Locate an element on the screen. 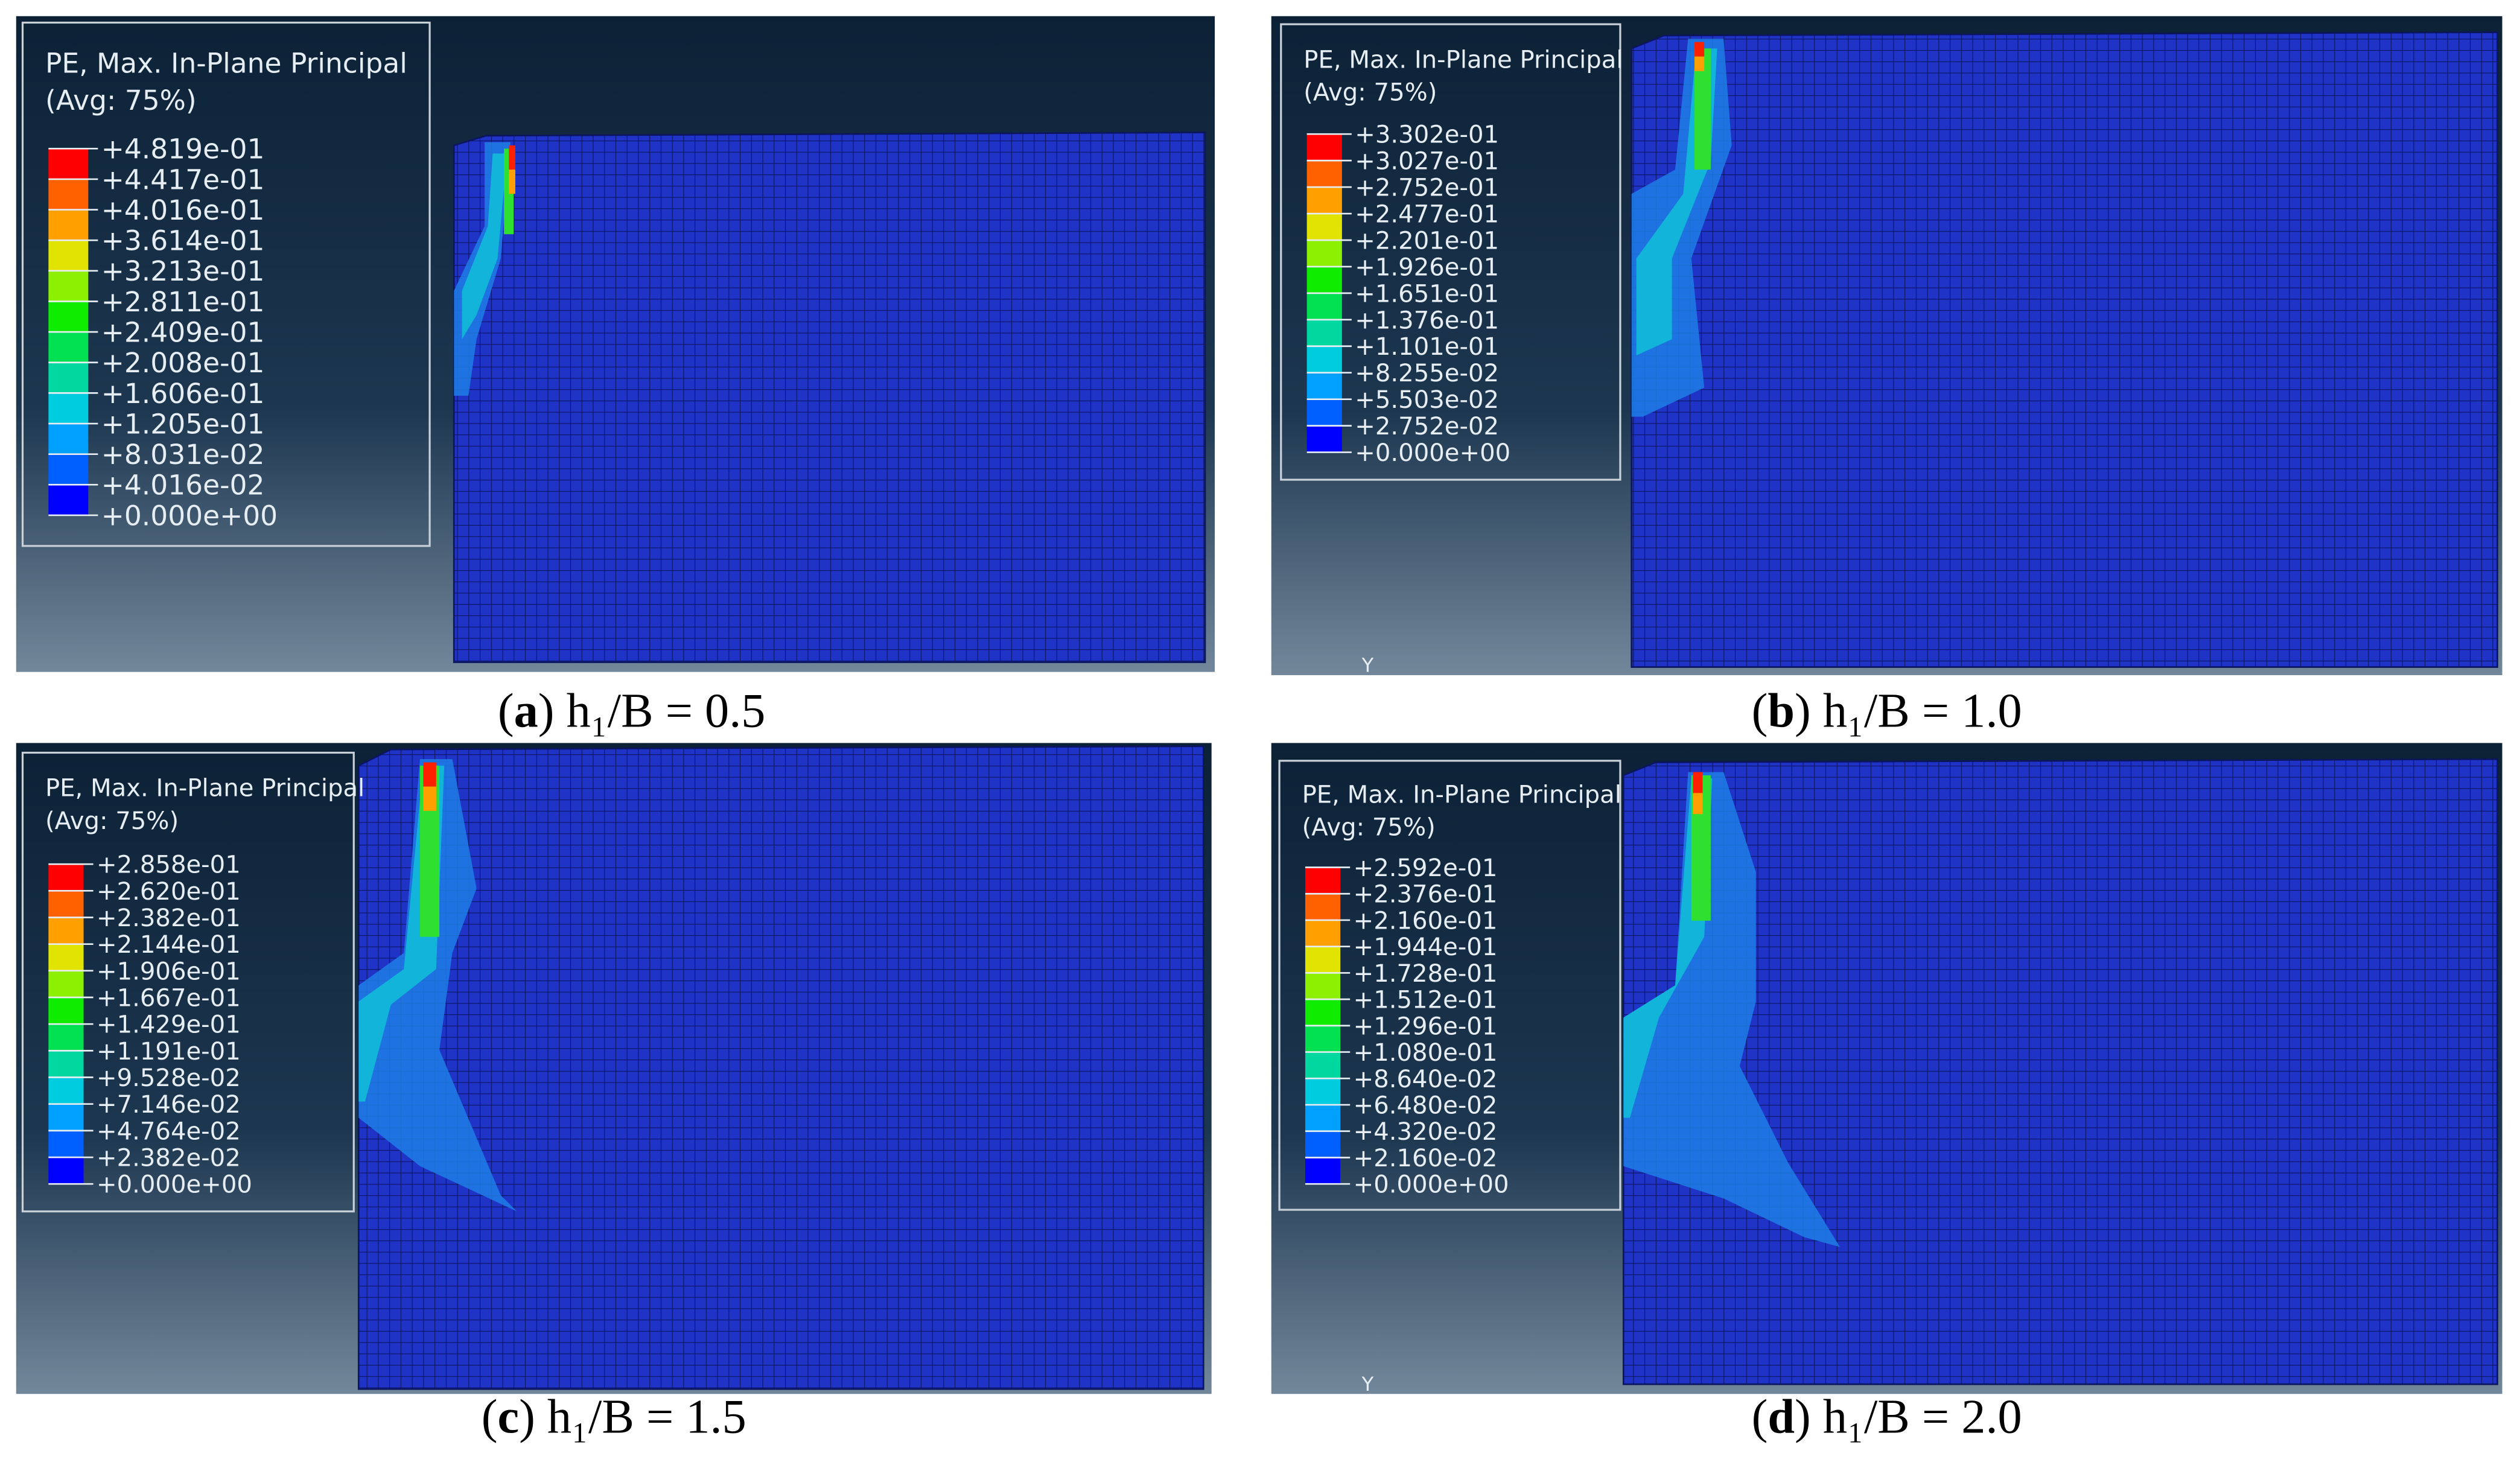 The image size is (2520, 1465). legend-level: +1.906e-01 is located at coordinates (169, 971).